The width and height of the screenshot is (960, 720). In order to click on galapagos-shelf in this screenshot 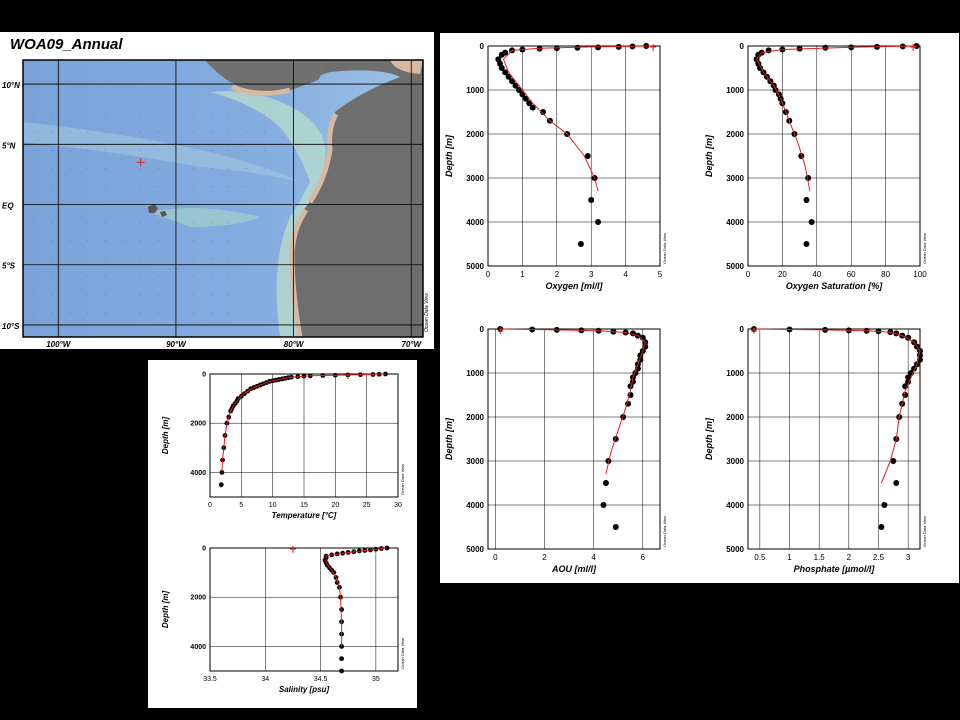, I will do `click(205, 217)`.